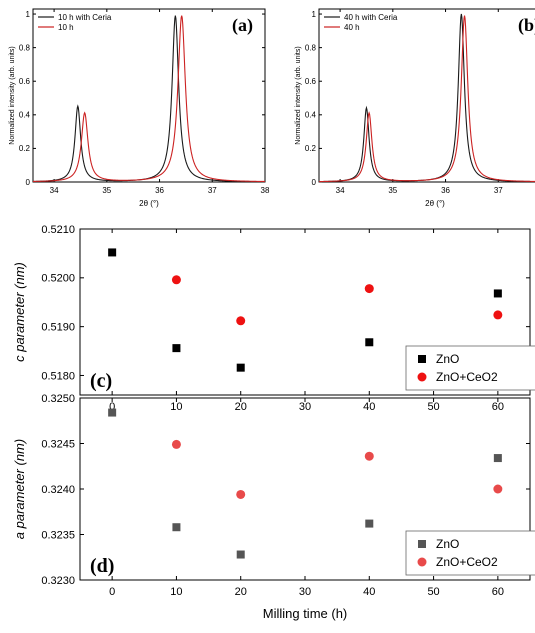 This screenshot has height=633, width=535. Describe the element at coordinates (19, 312) in the screenshot. I see `y-axis-label: c parameter (nm)` at that location.